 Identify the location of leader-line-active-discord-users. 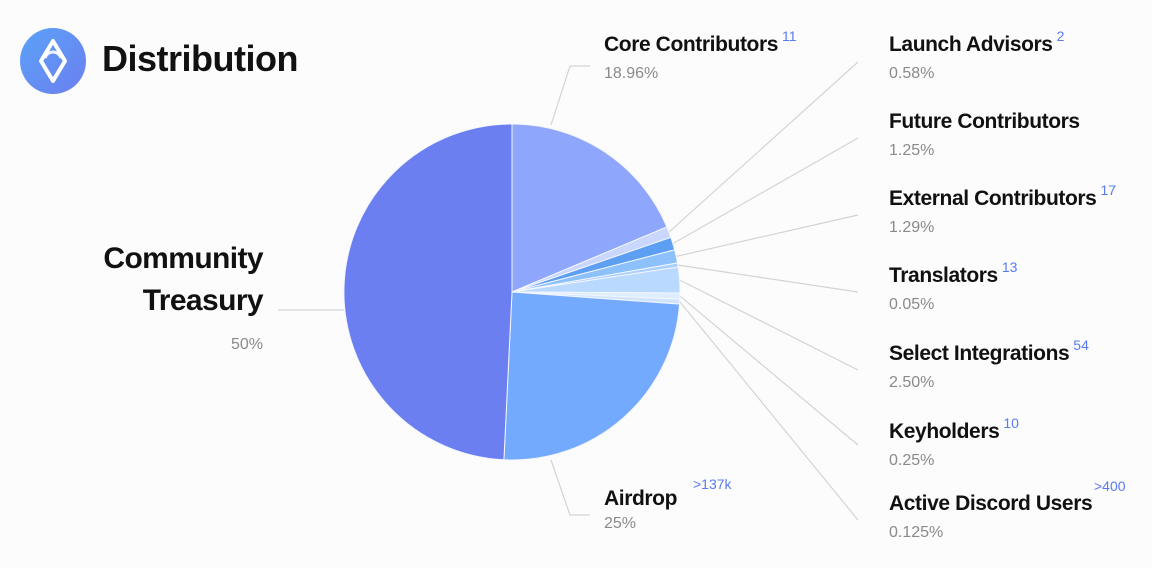
(769, 411).